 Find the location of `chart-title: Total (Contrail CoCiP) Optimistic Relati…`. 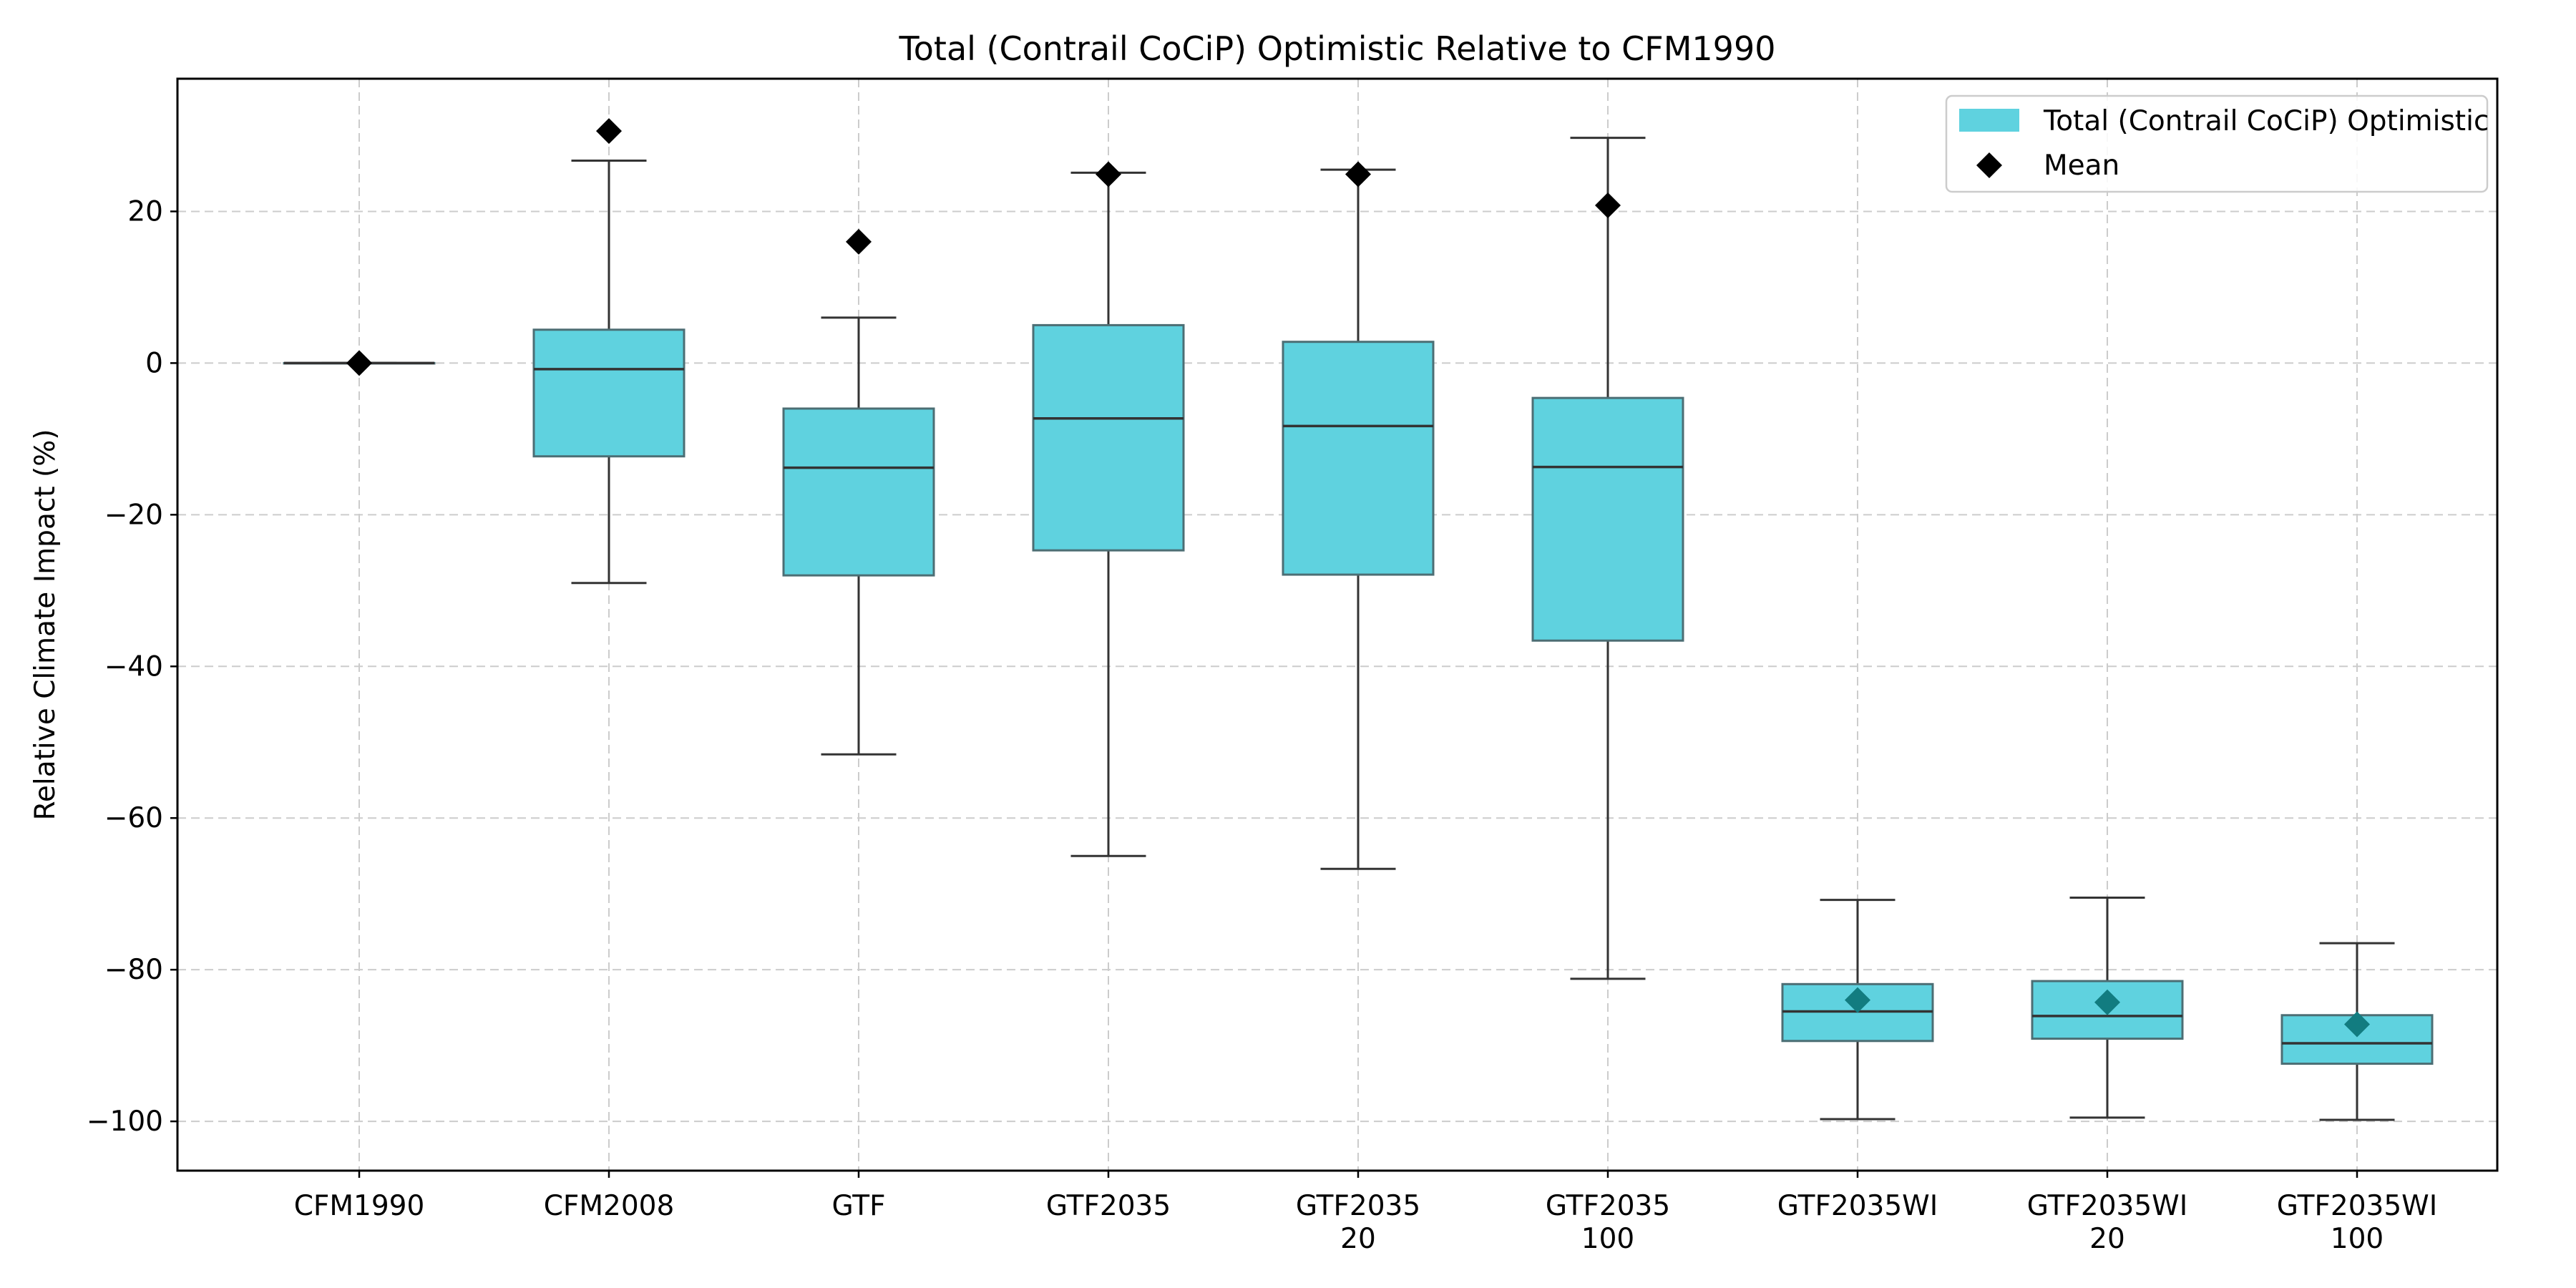

chart-title: Total (Contrail CoCiP) Optimistic Relati… is located at coordinates (1337, 48).